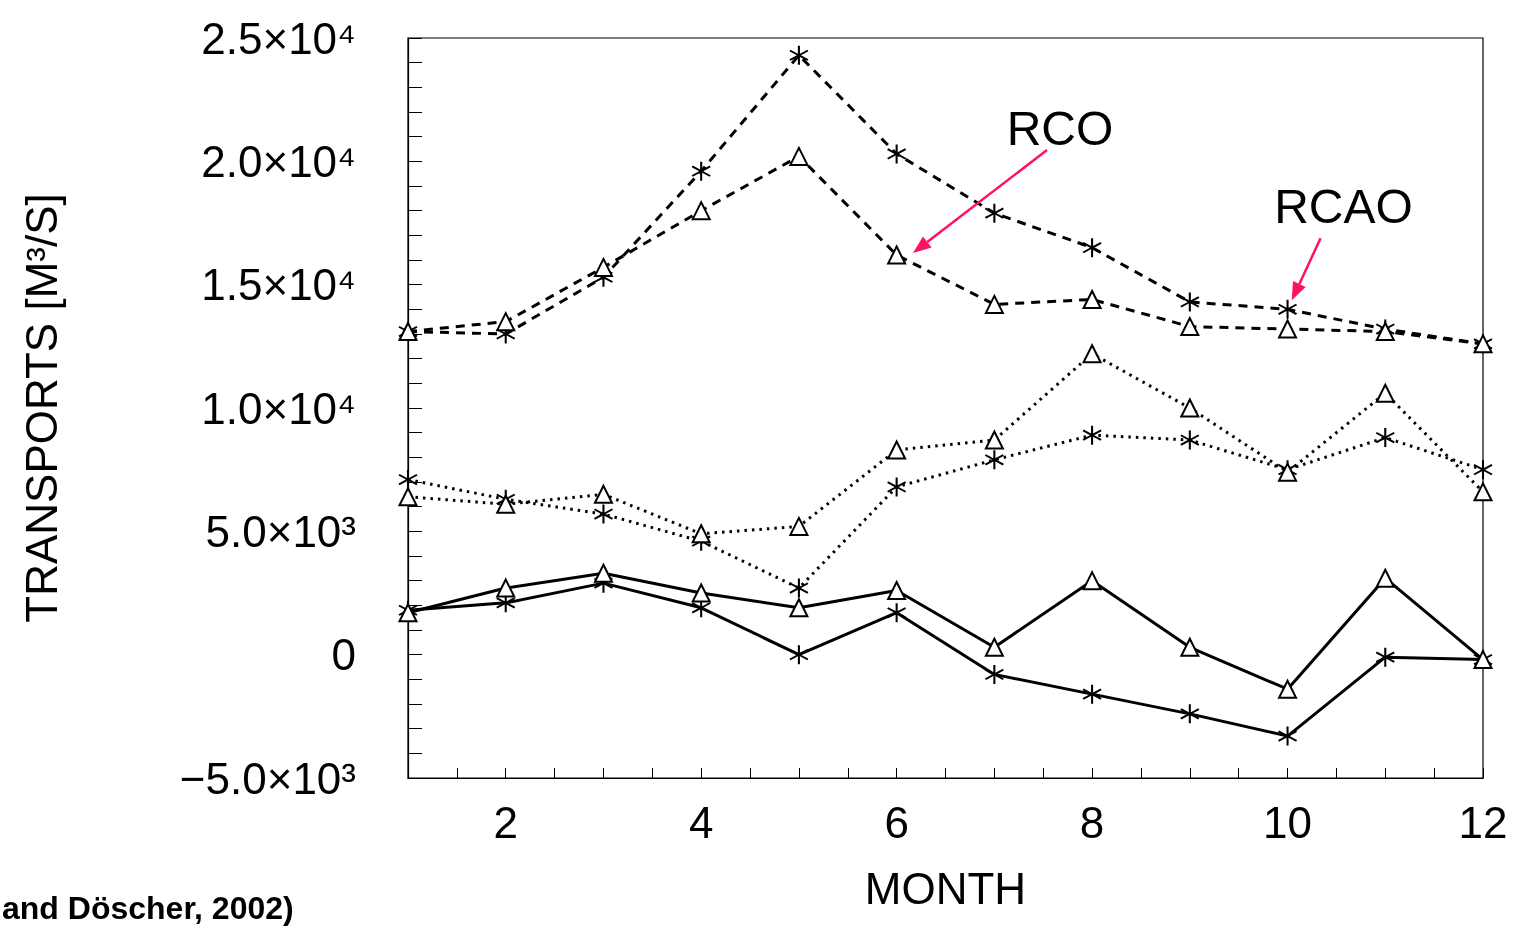 This screenshot has width=1520, height=929. What do you see at coordinates (1343, 206) in the screenshot?
I see `annotation: RCAO` at bounding box center [1343, 206].